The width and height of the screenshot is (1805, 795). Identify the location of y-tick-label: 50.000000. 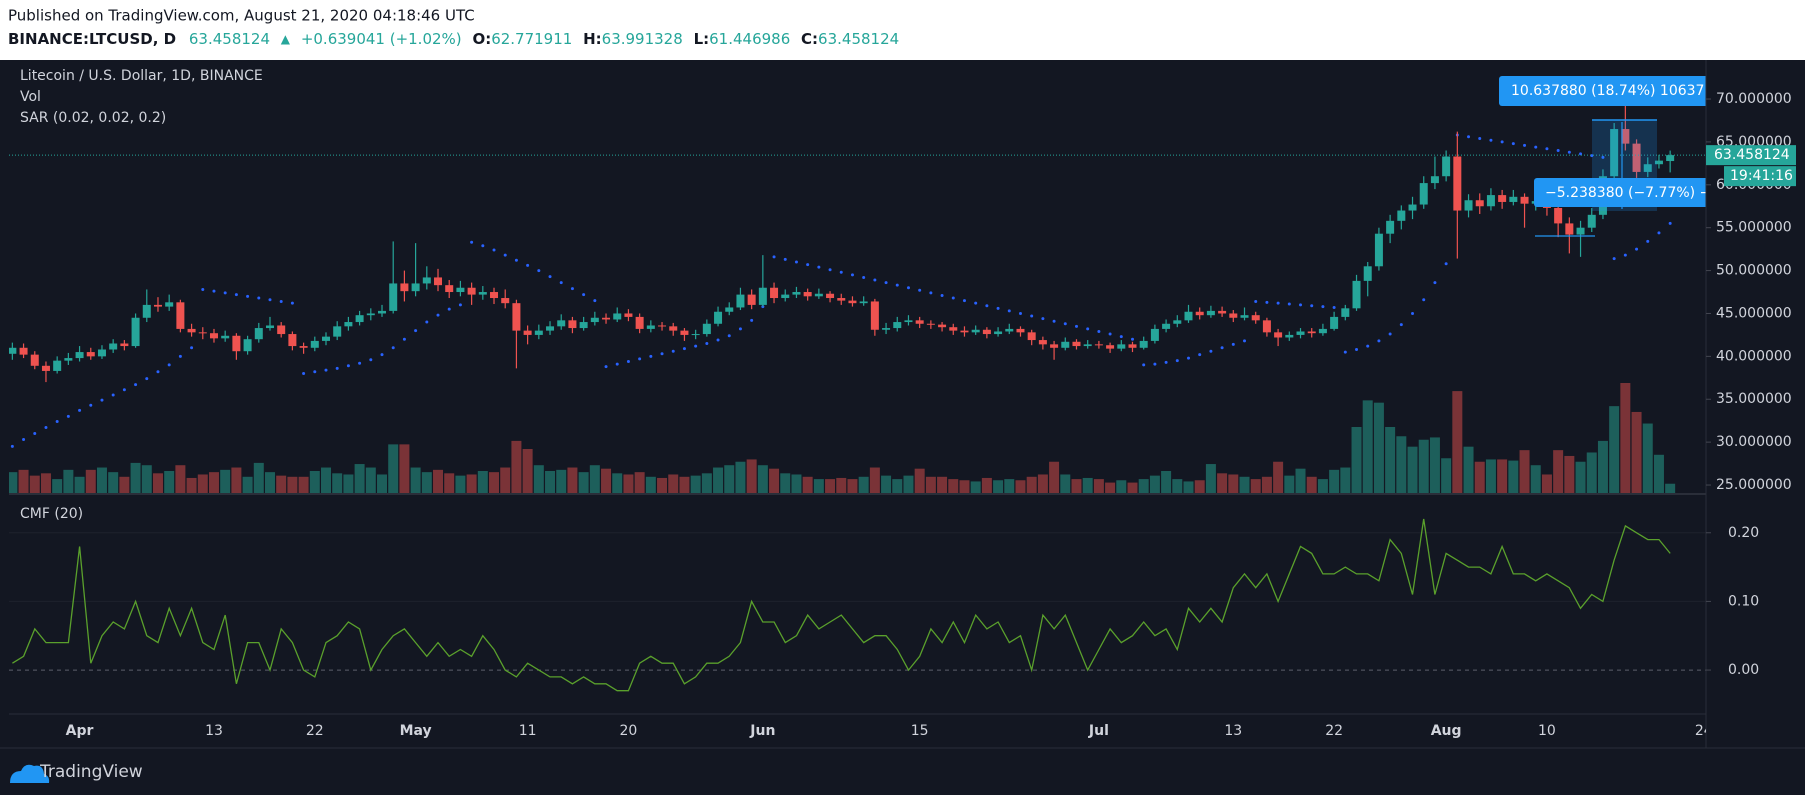
(1754, 271).